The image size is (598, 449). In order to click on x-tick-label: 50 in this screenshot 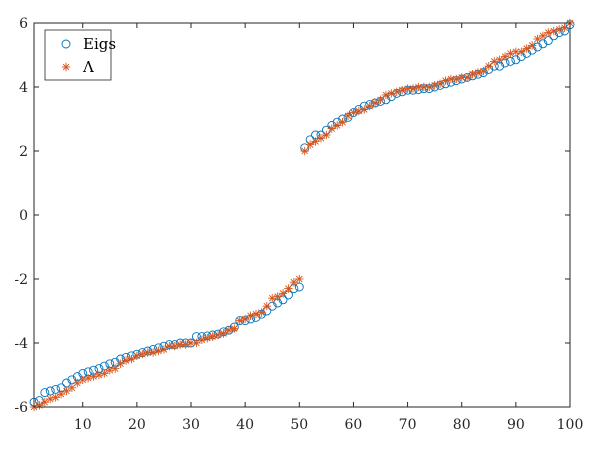, I will do `click(299, 425)`.